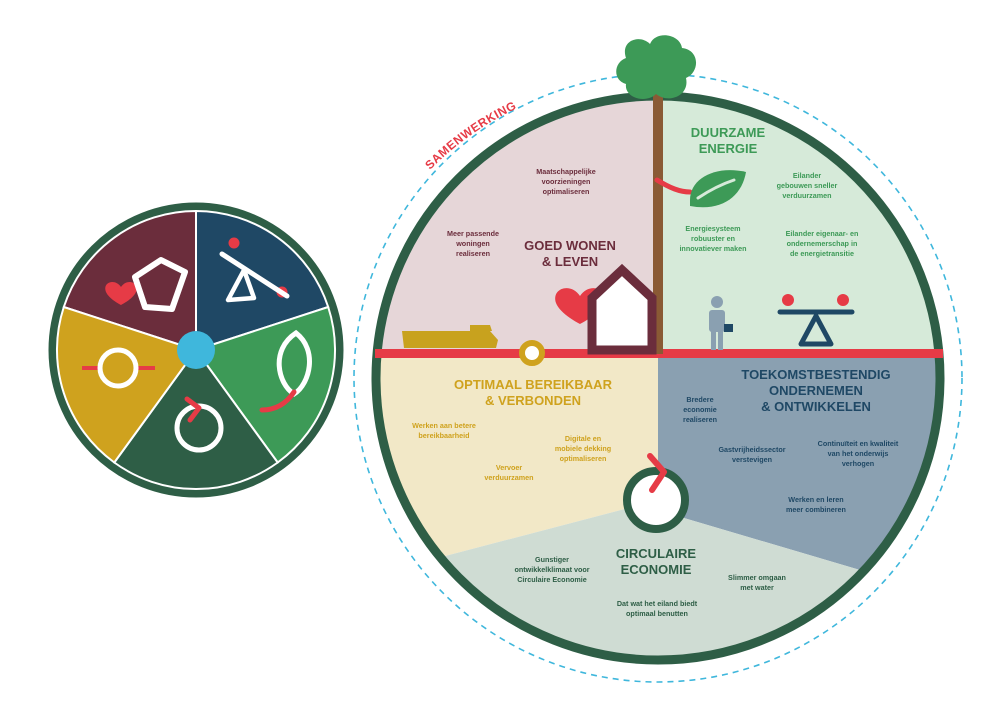 The height and width of the screenshot is (722, 1000). What do you see at coordinates (444, 425) in the screenshot?
I see `item-text: Werken aan betere` at bounding box center [444, 425].